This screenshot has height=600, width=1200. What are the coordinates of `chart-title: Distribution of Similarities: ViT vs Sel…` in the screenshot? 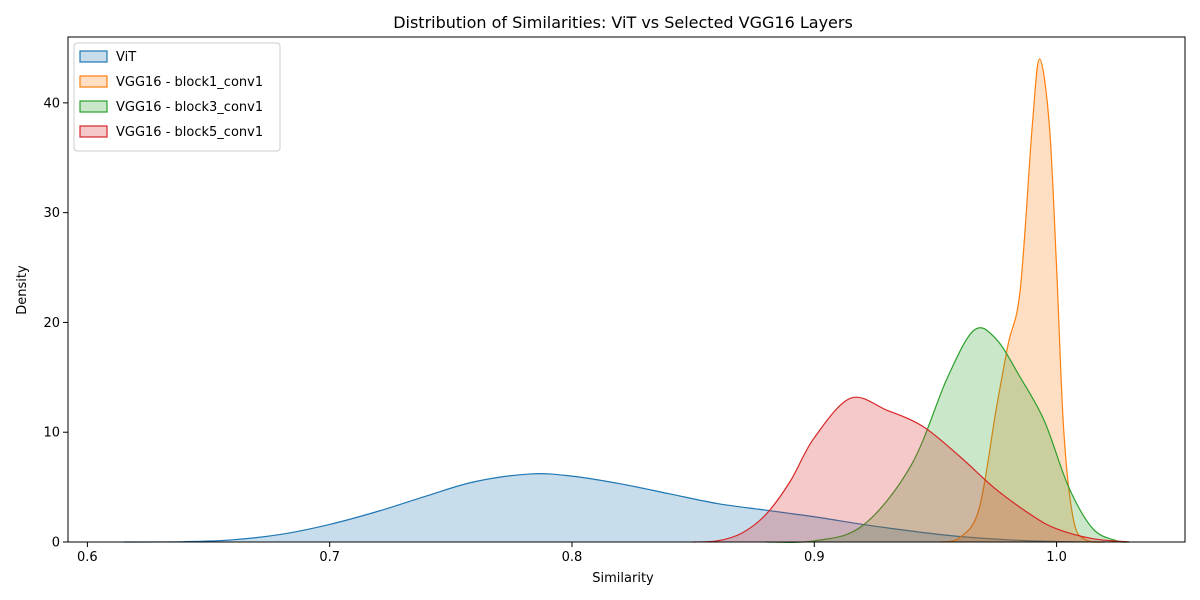 It's located at (623, 22).